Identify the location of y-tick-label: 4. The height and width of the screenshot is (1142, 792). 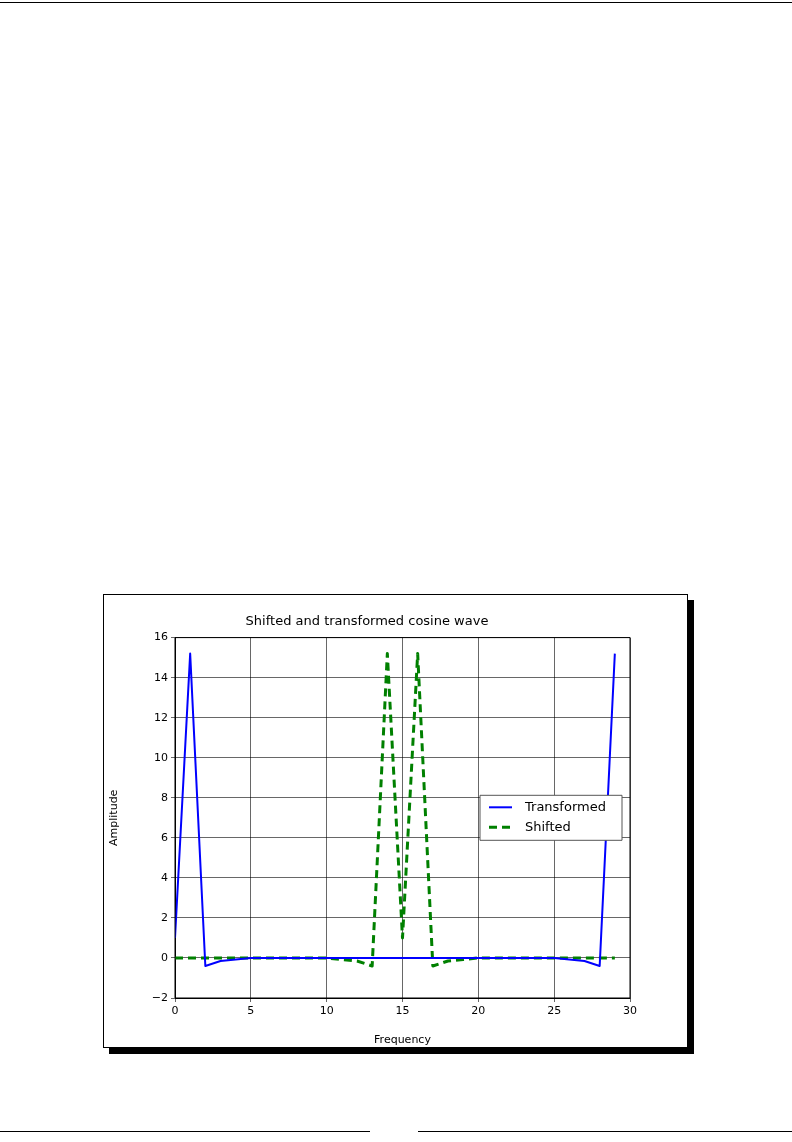
(164, 877).